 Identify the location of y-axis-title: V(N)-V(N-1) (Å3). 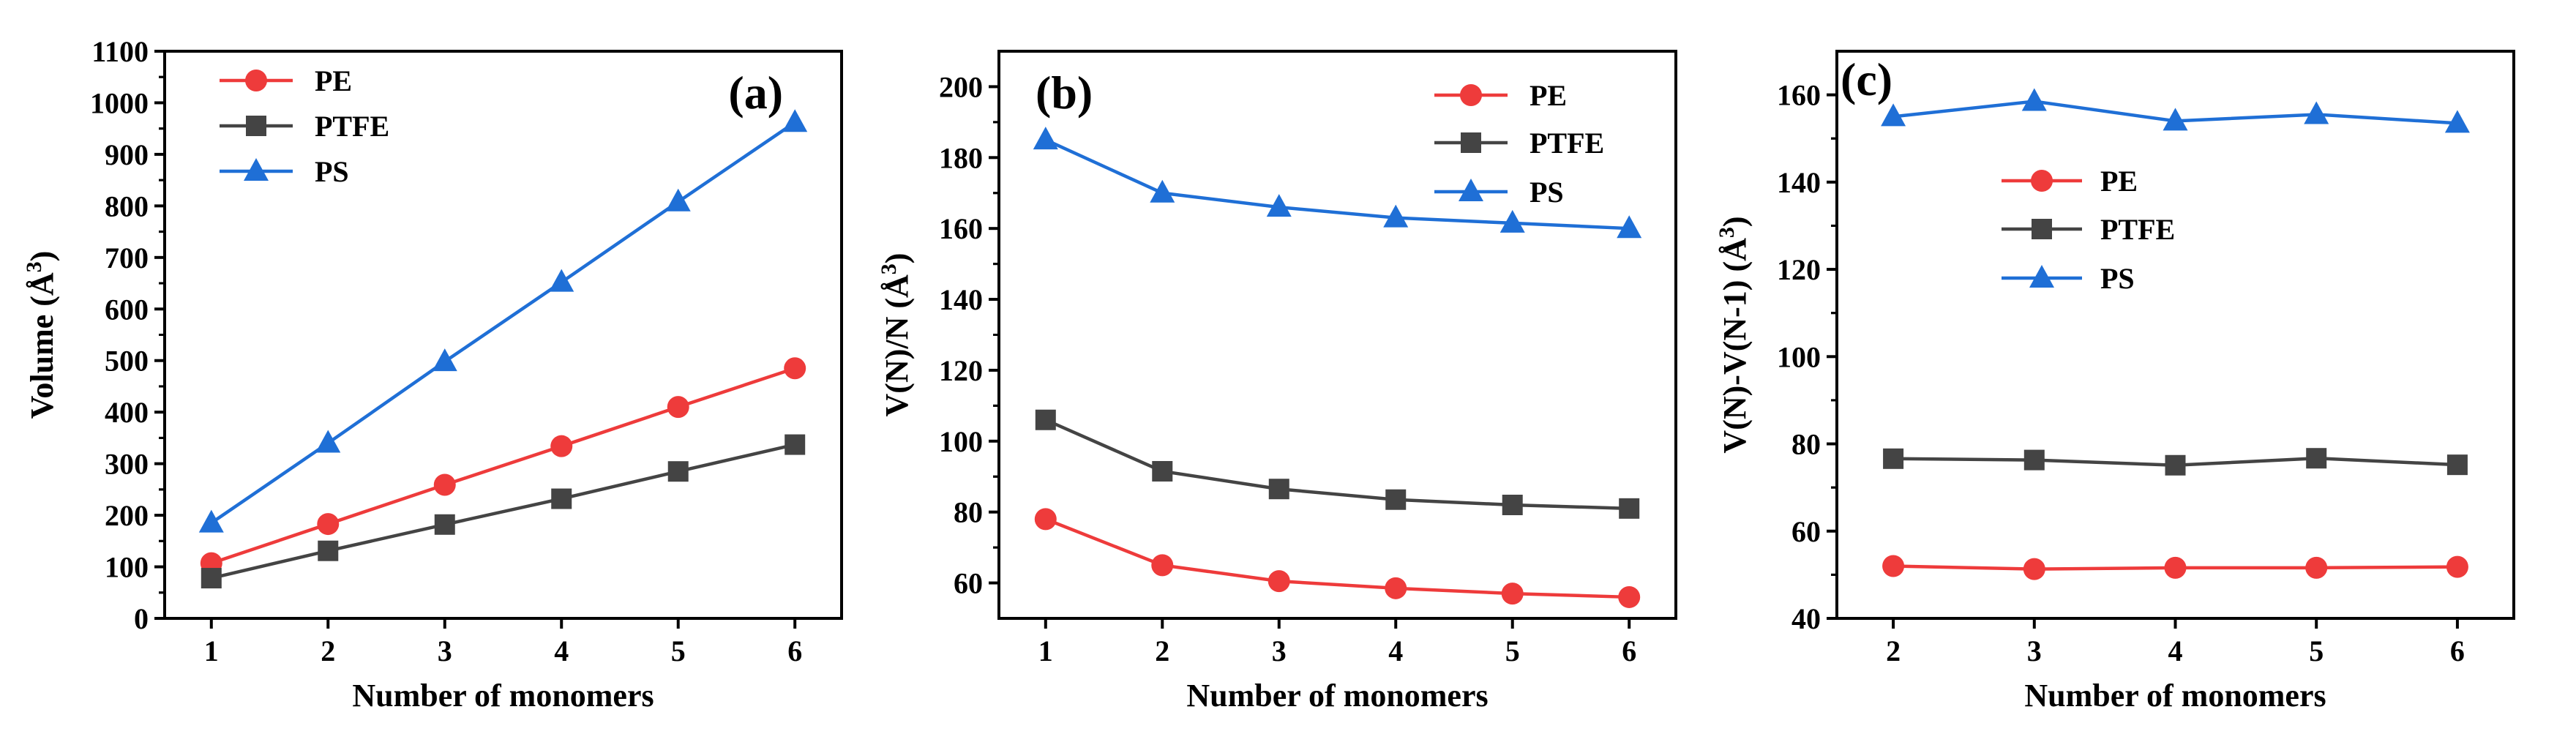
(1734, 334).